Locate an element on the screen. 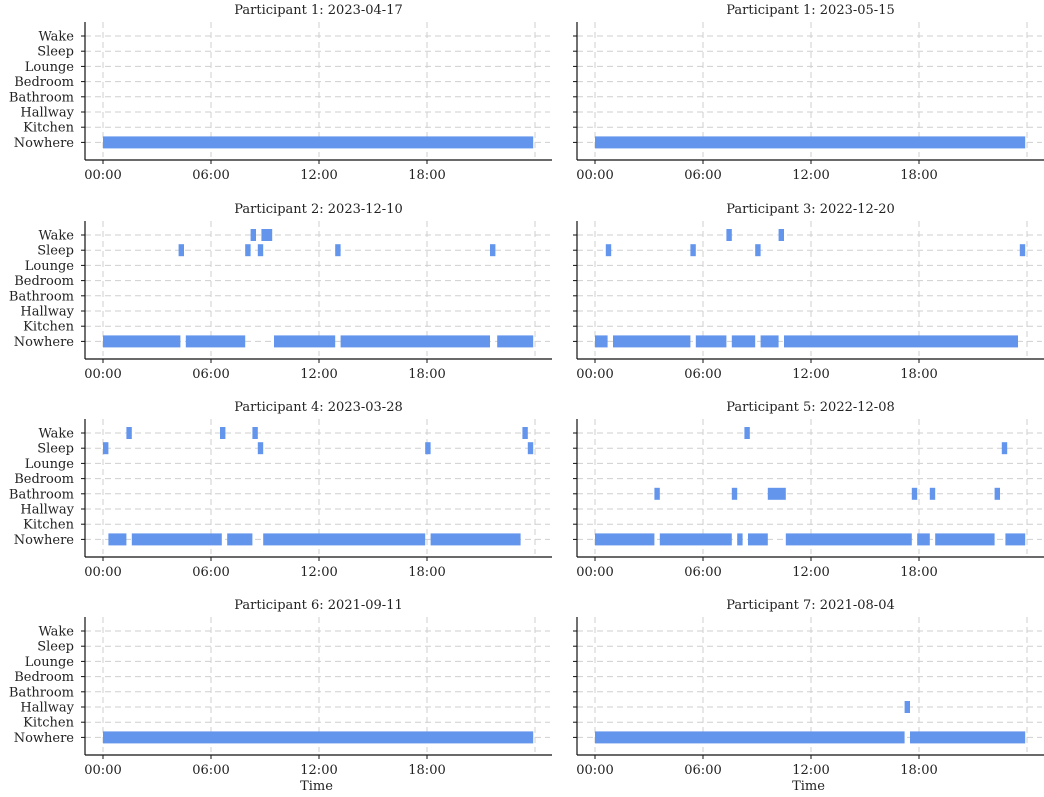 The width and height of the screenshot is (1044, 797). panel-title: Participant 6: 2021-09-11 is located at coordinates (318, 605).